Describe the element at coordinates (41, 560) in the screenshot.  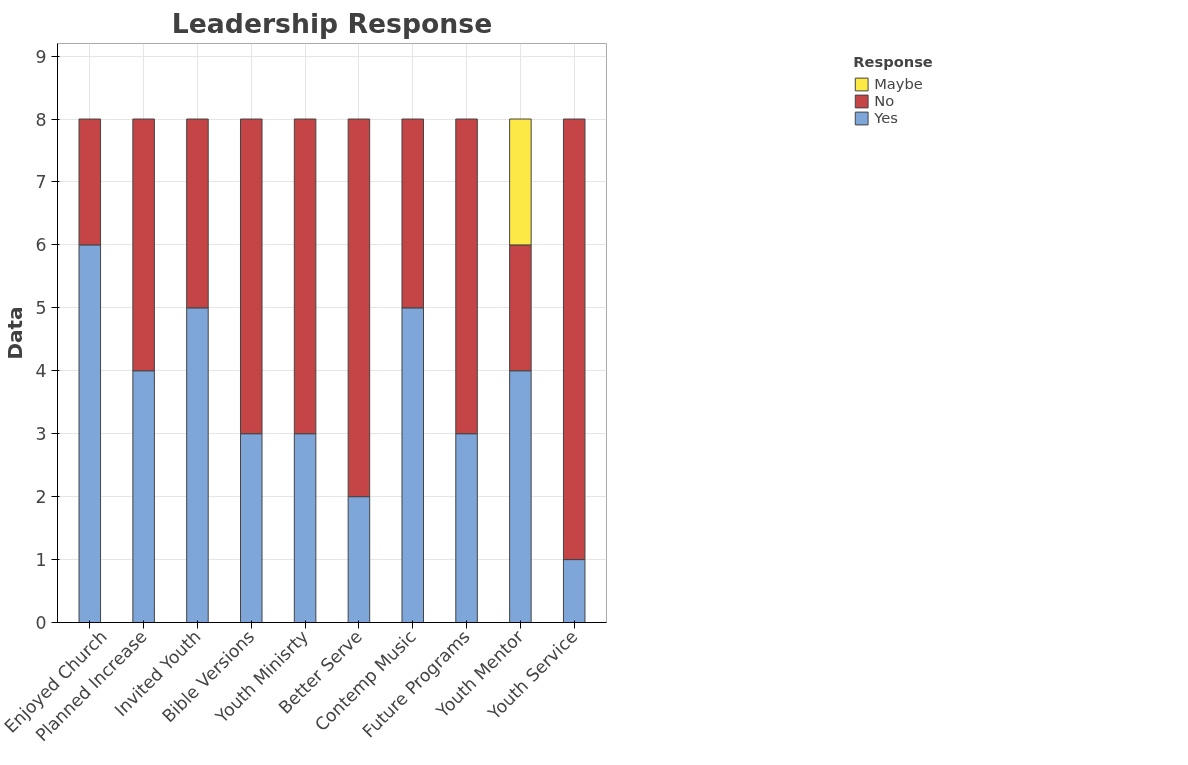
I see `y-tick-label: 1` at that location.